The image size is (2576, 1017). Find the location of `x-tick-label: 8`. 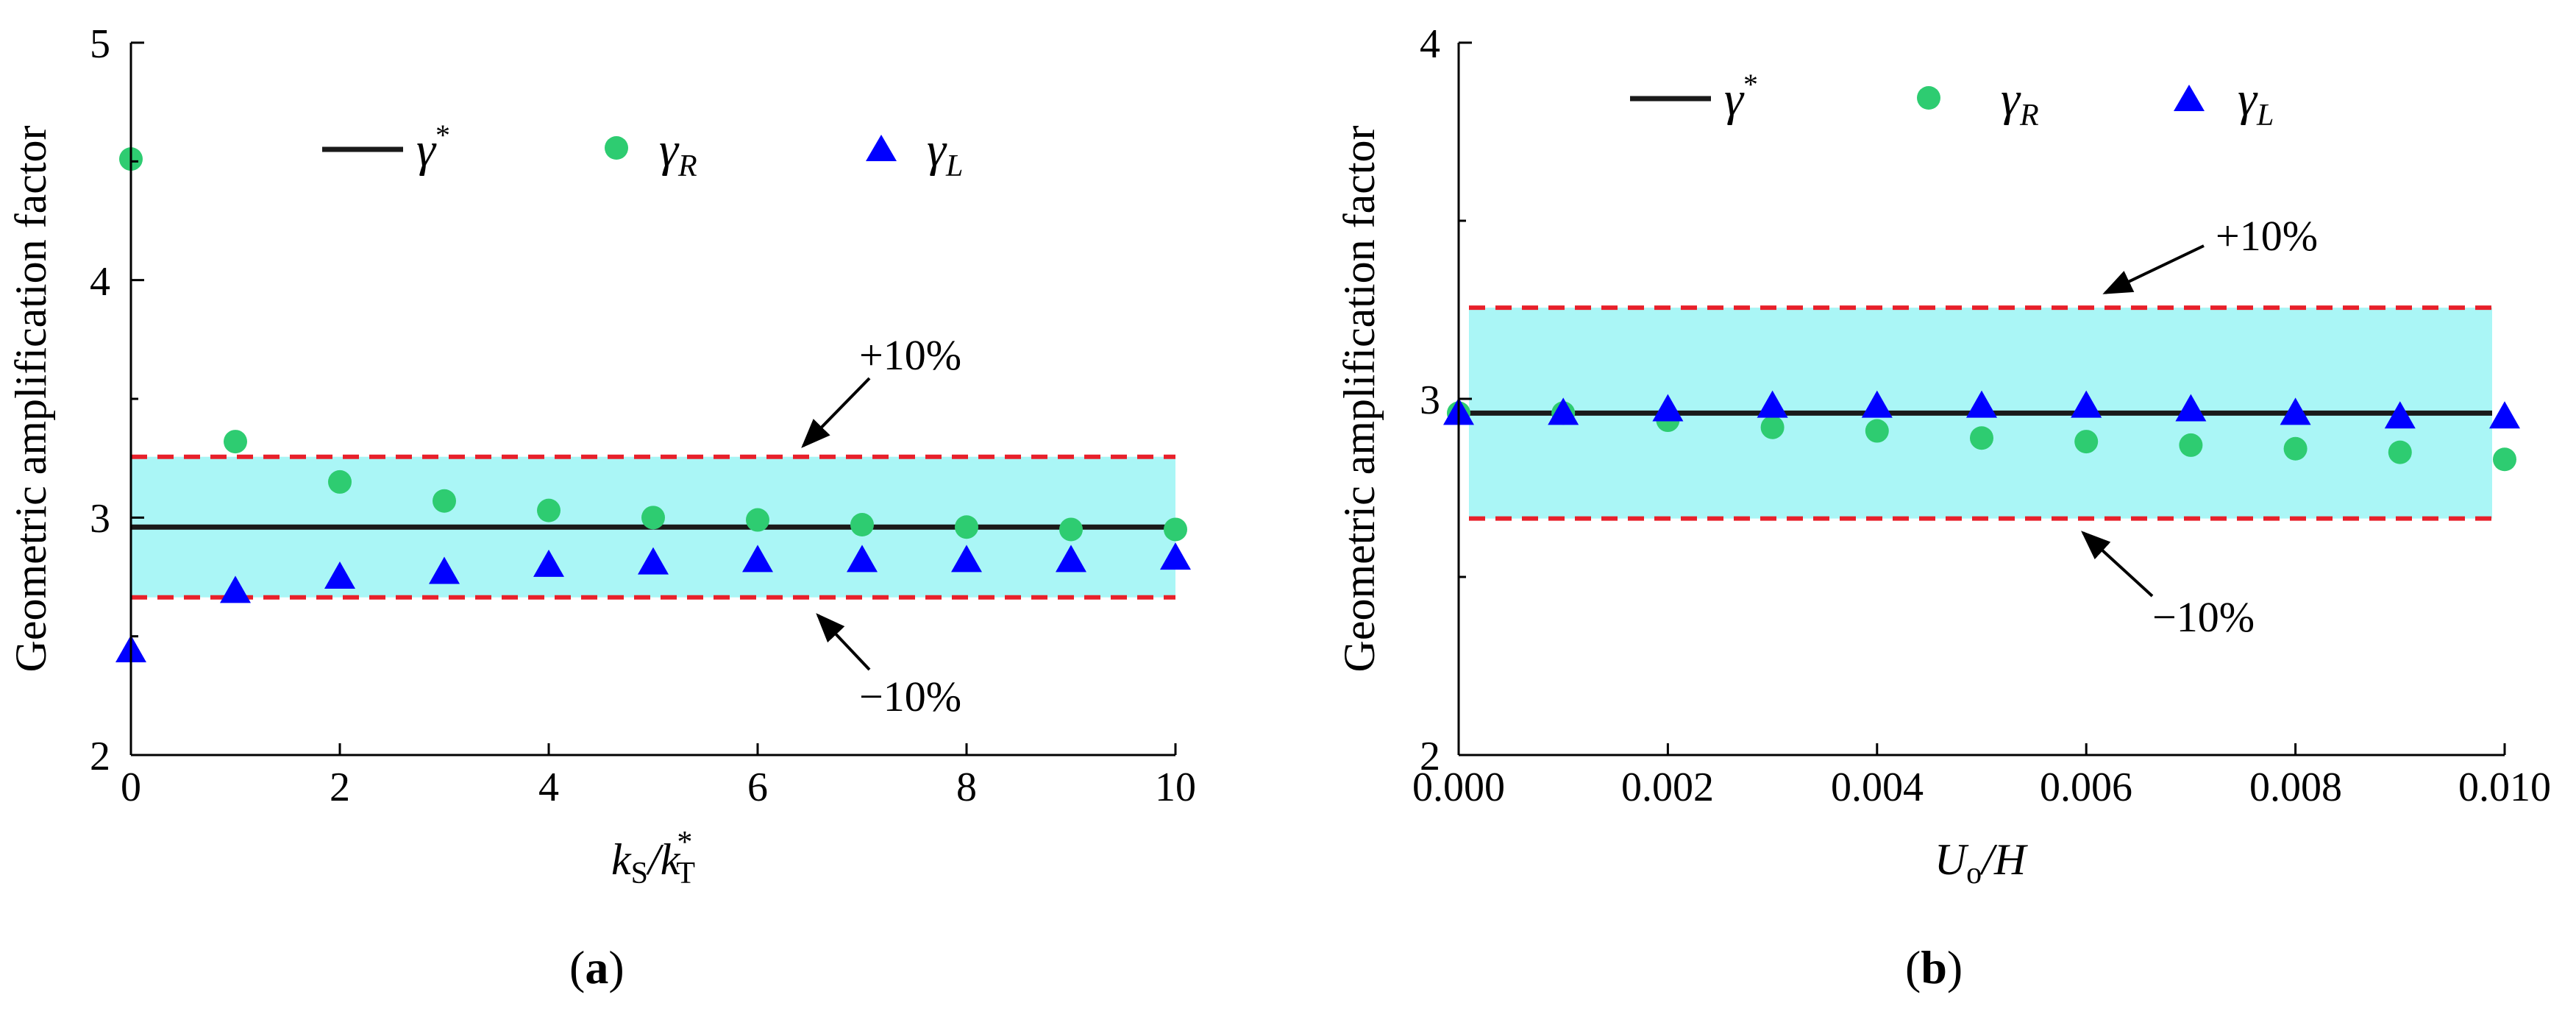

x-tick-label: 8 is located at coordinates (966, 787).